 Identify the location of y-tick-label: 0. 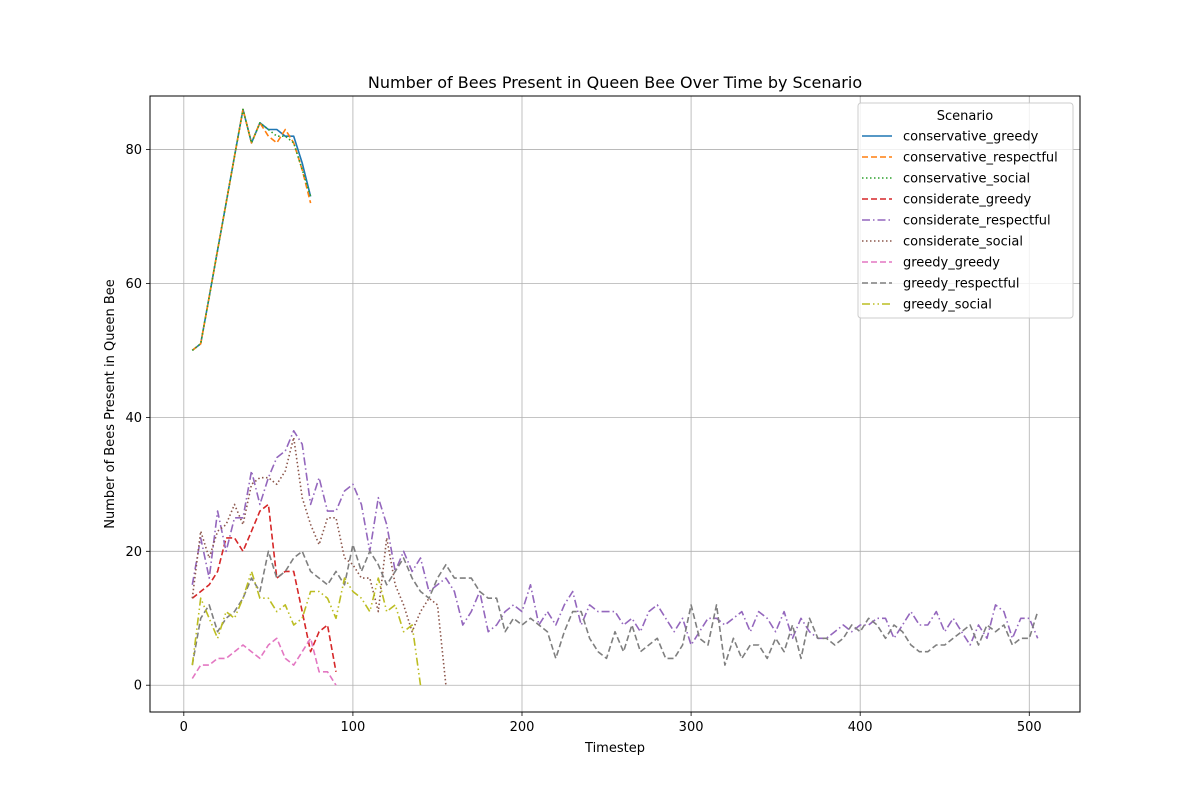
(138, 686).